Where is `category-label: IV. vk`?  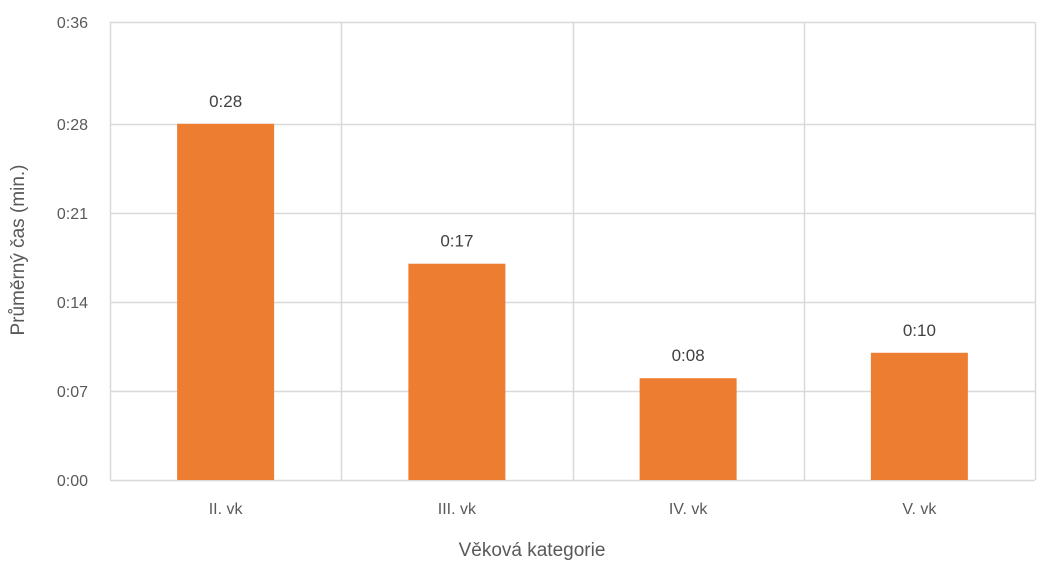 category-label: IV. vk is located at coordinates (689, 509).